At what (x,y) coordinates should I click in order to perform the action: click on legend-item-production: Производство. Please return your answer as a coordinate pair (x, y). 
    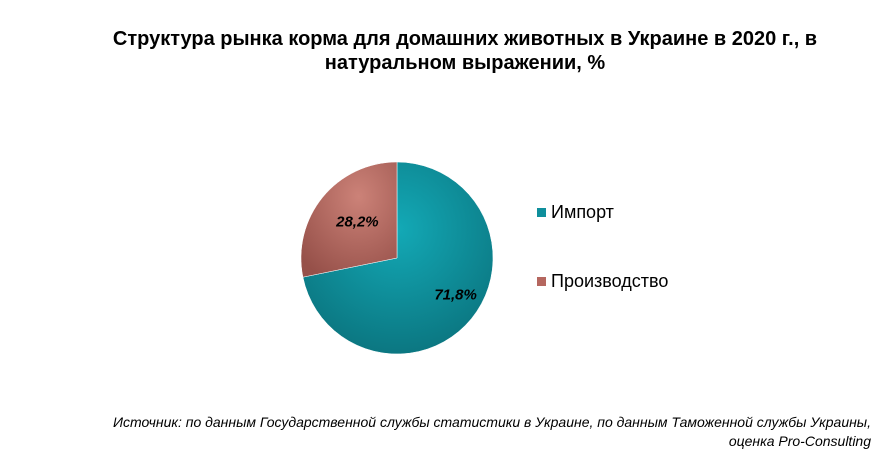
    Looking at the image, I should click on (602, 281).